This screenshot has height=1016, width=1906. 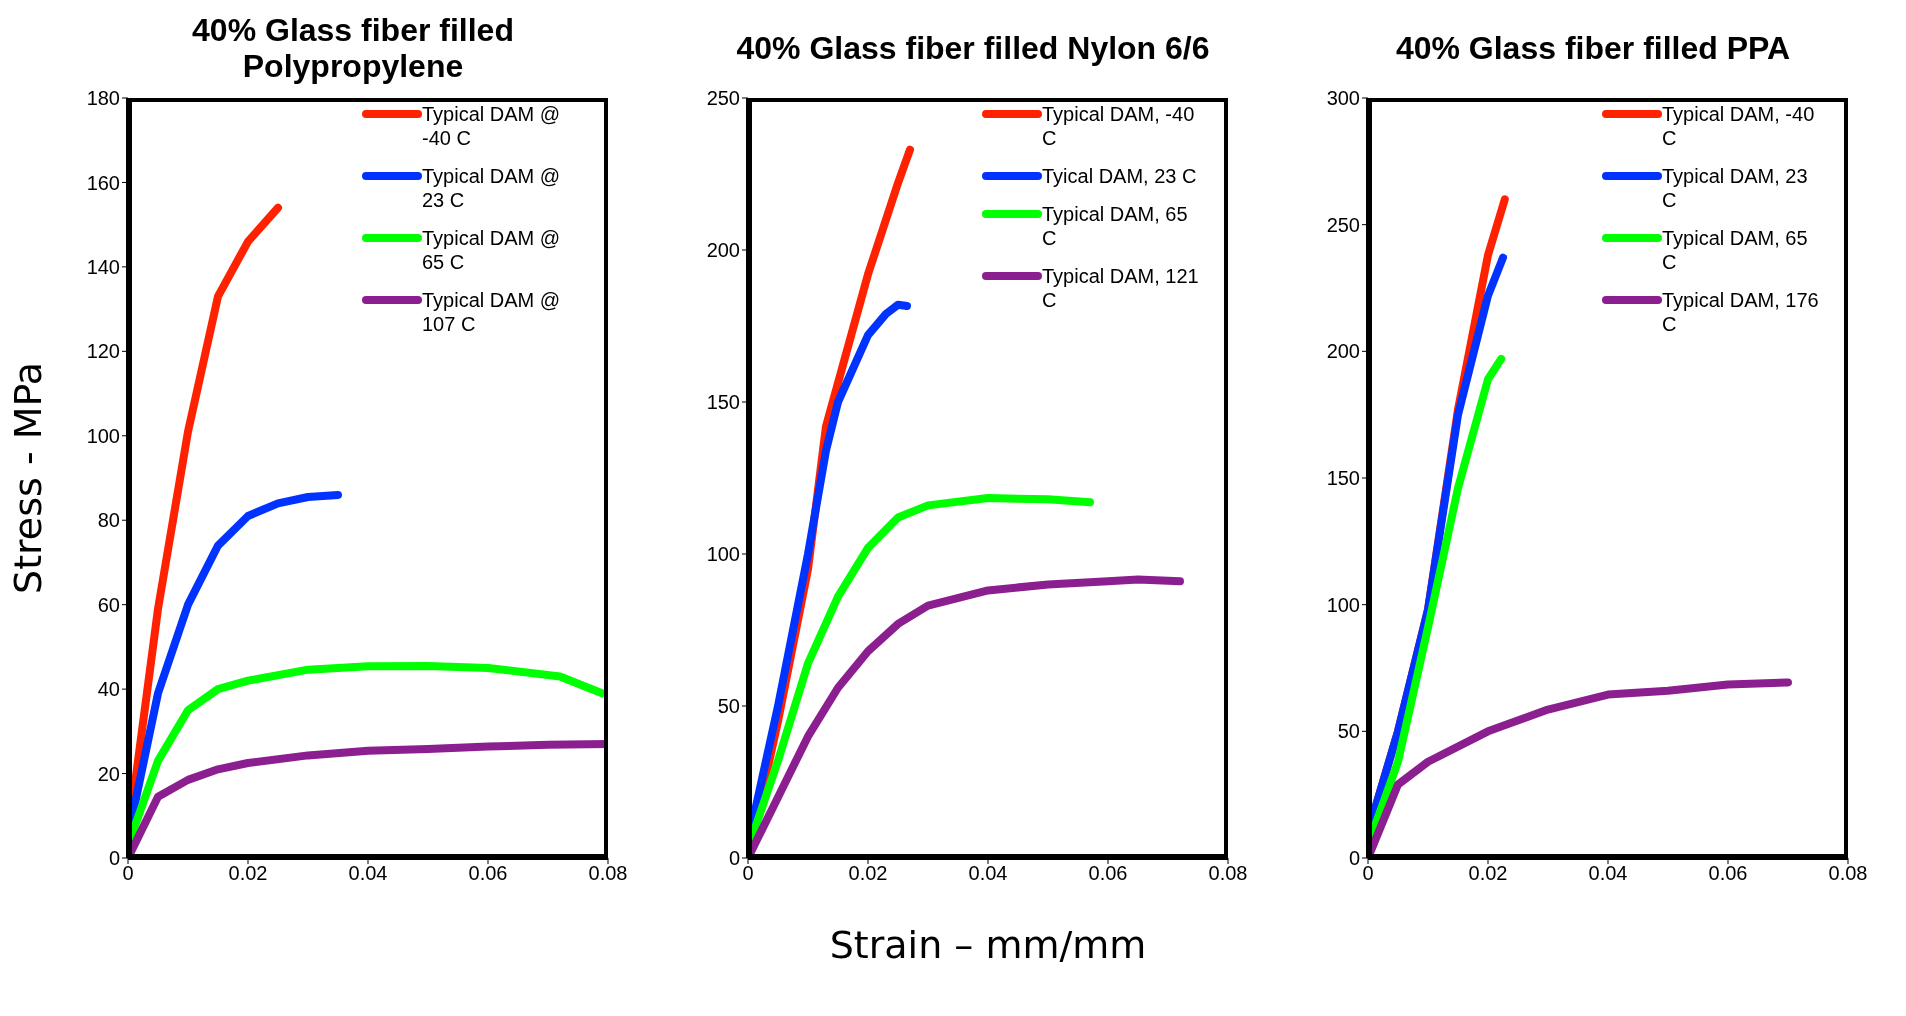 What do you see at coordinates (1741, 312) in the screenshot?
I see `legend-label: Typical DAM, 176 C` at bounding box center [1741, 312].